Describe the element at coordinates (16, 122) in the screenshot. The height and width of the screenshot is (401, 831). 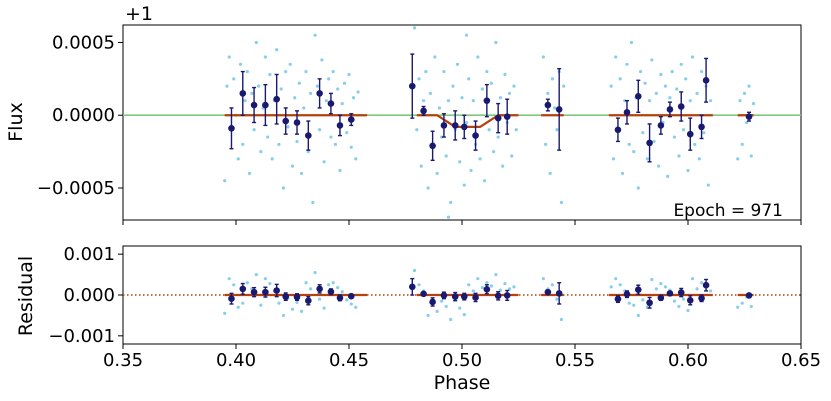
I see `flux-axis-title: Flux` at that location.